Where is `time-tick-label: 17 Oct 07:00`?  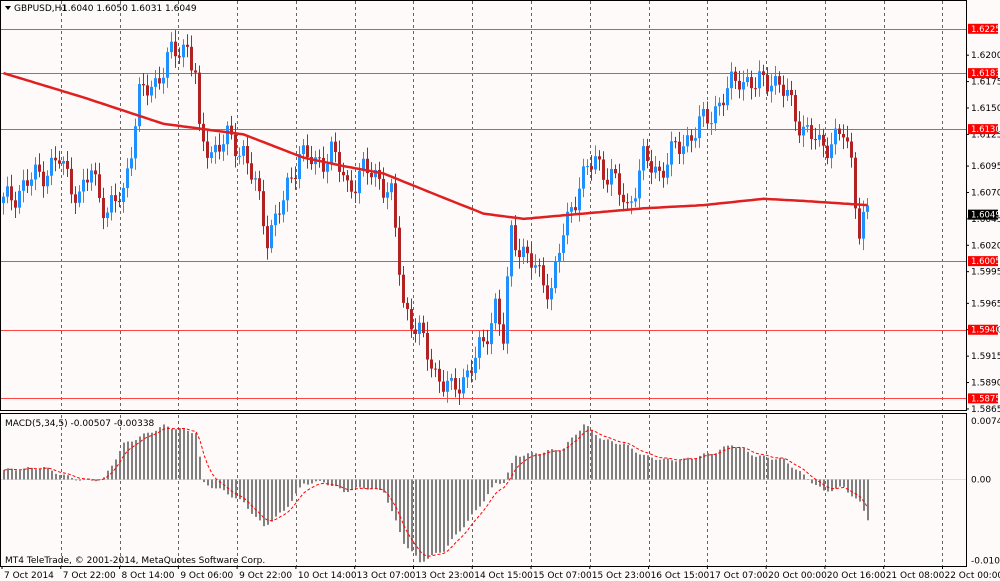
time-tick-label: 17 Oct 07:00 is located at coordinates (738, 576).